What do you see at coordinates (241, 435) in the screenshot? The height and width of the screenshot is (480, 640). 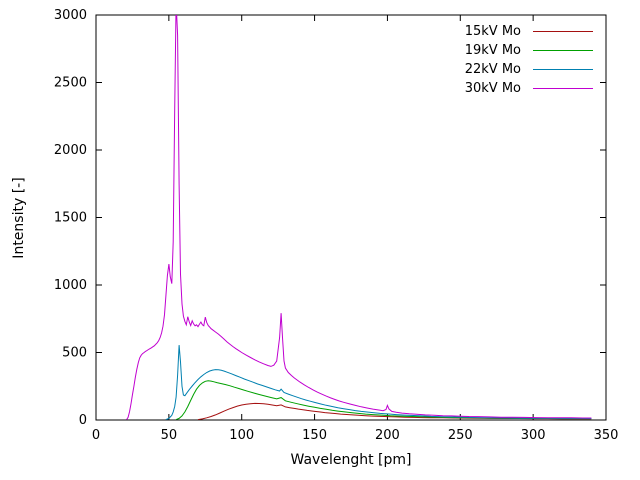 I see `x-tick-label: 100` at bounding box center [241, 435].